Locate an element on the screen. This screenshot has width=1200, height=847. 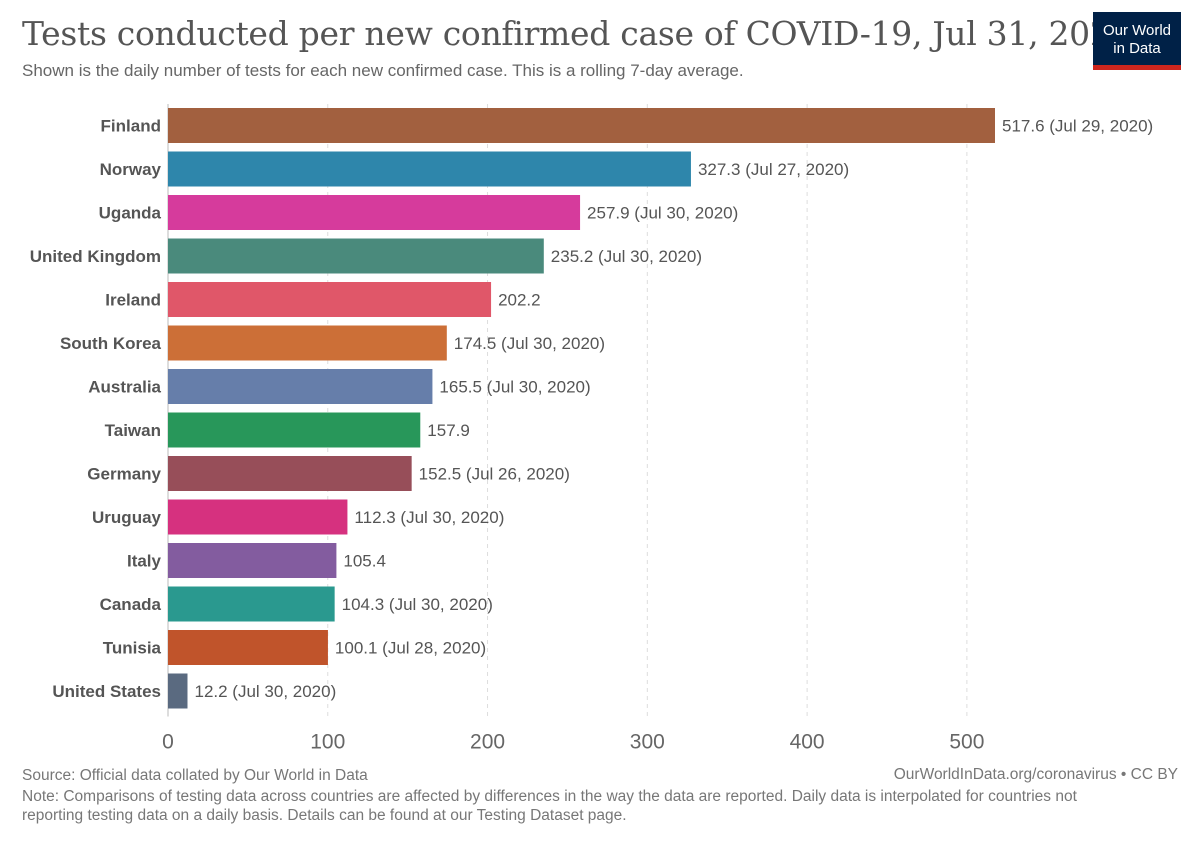
country-label: United Kingdom is located at coordinates (95, 256).